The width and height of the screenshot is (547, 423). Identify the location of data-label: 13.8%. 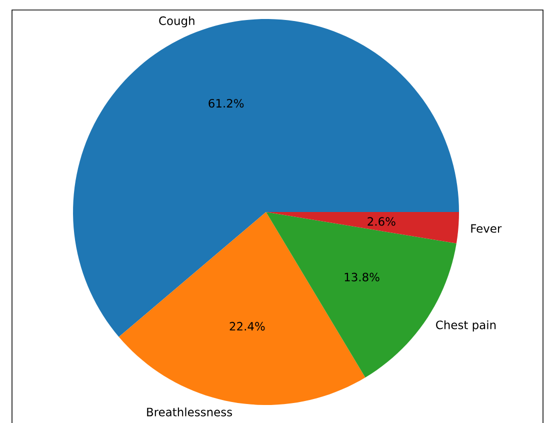
(362, 277).